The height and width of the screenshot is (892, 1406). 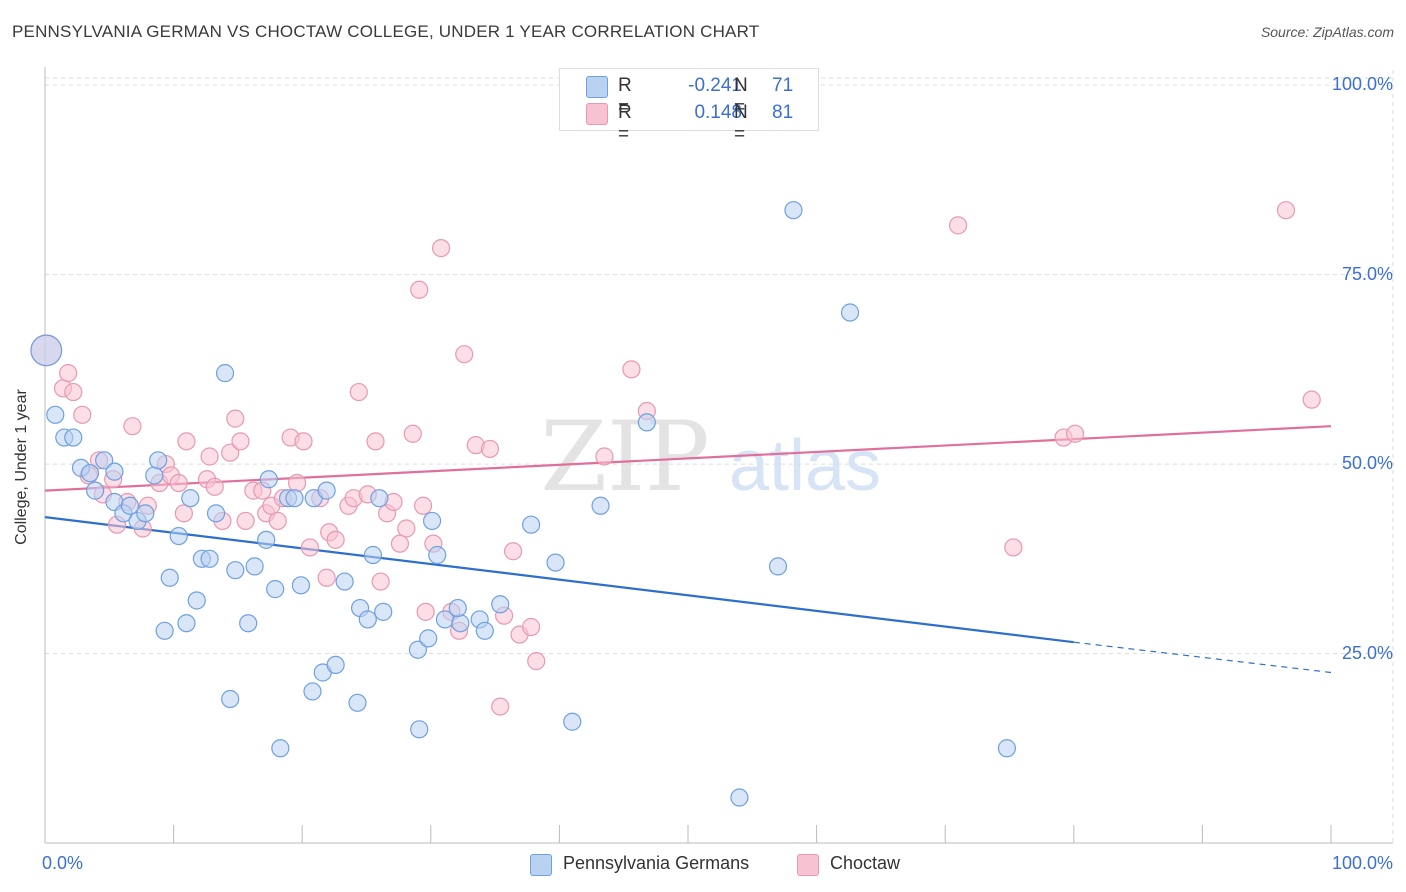 I want to click on watermark-atlas: atlas, so click(x=805, y=466).